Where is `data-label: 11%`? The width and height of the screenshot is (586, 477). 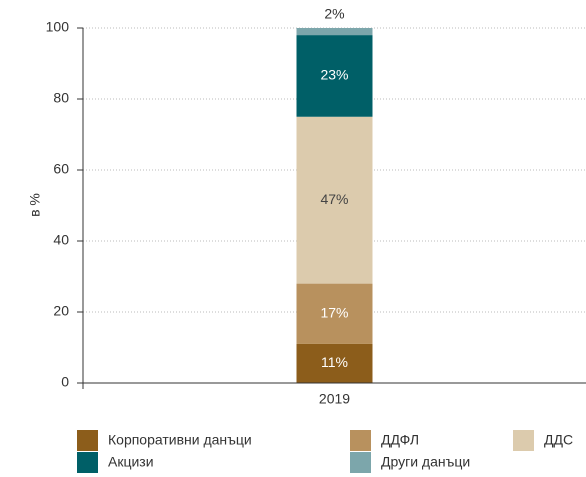 data-label: 11% is located at coordinates (334, 362).